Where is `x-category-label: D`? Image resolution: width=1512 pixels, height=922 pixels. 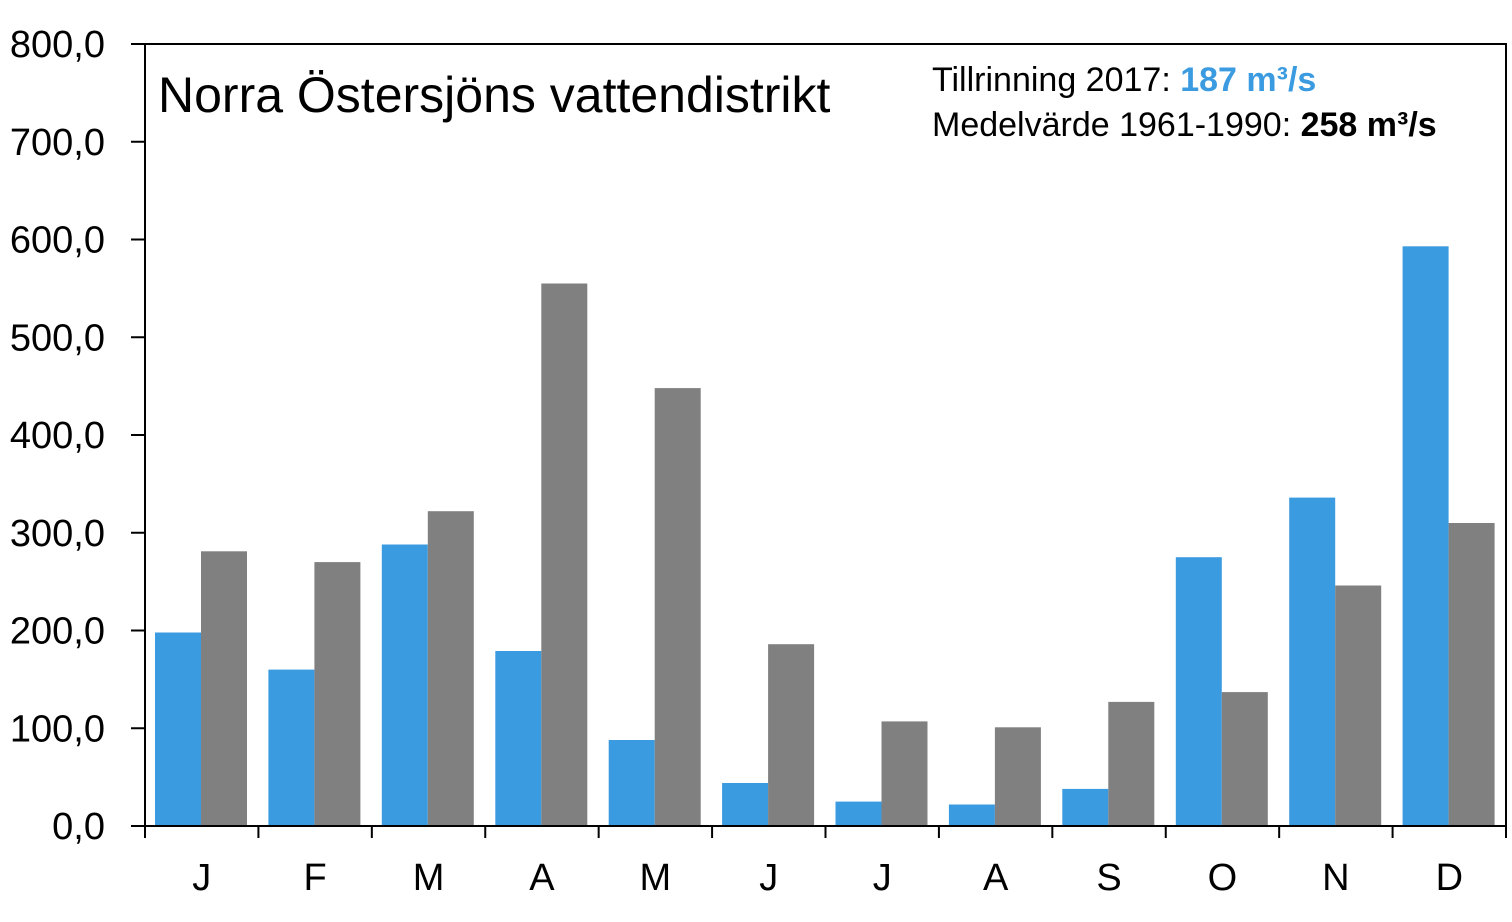 x-category-label: D is located at coordinates (1449, 878).